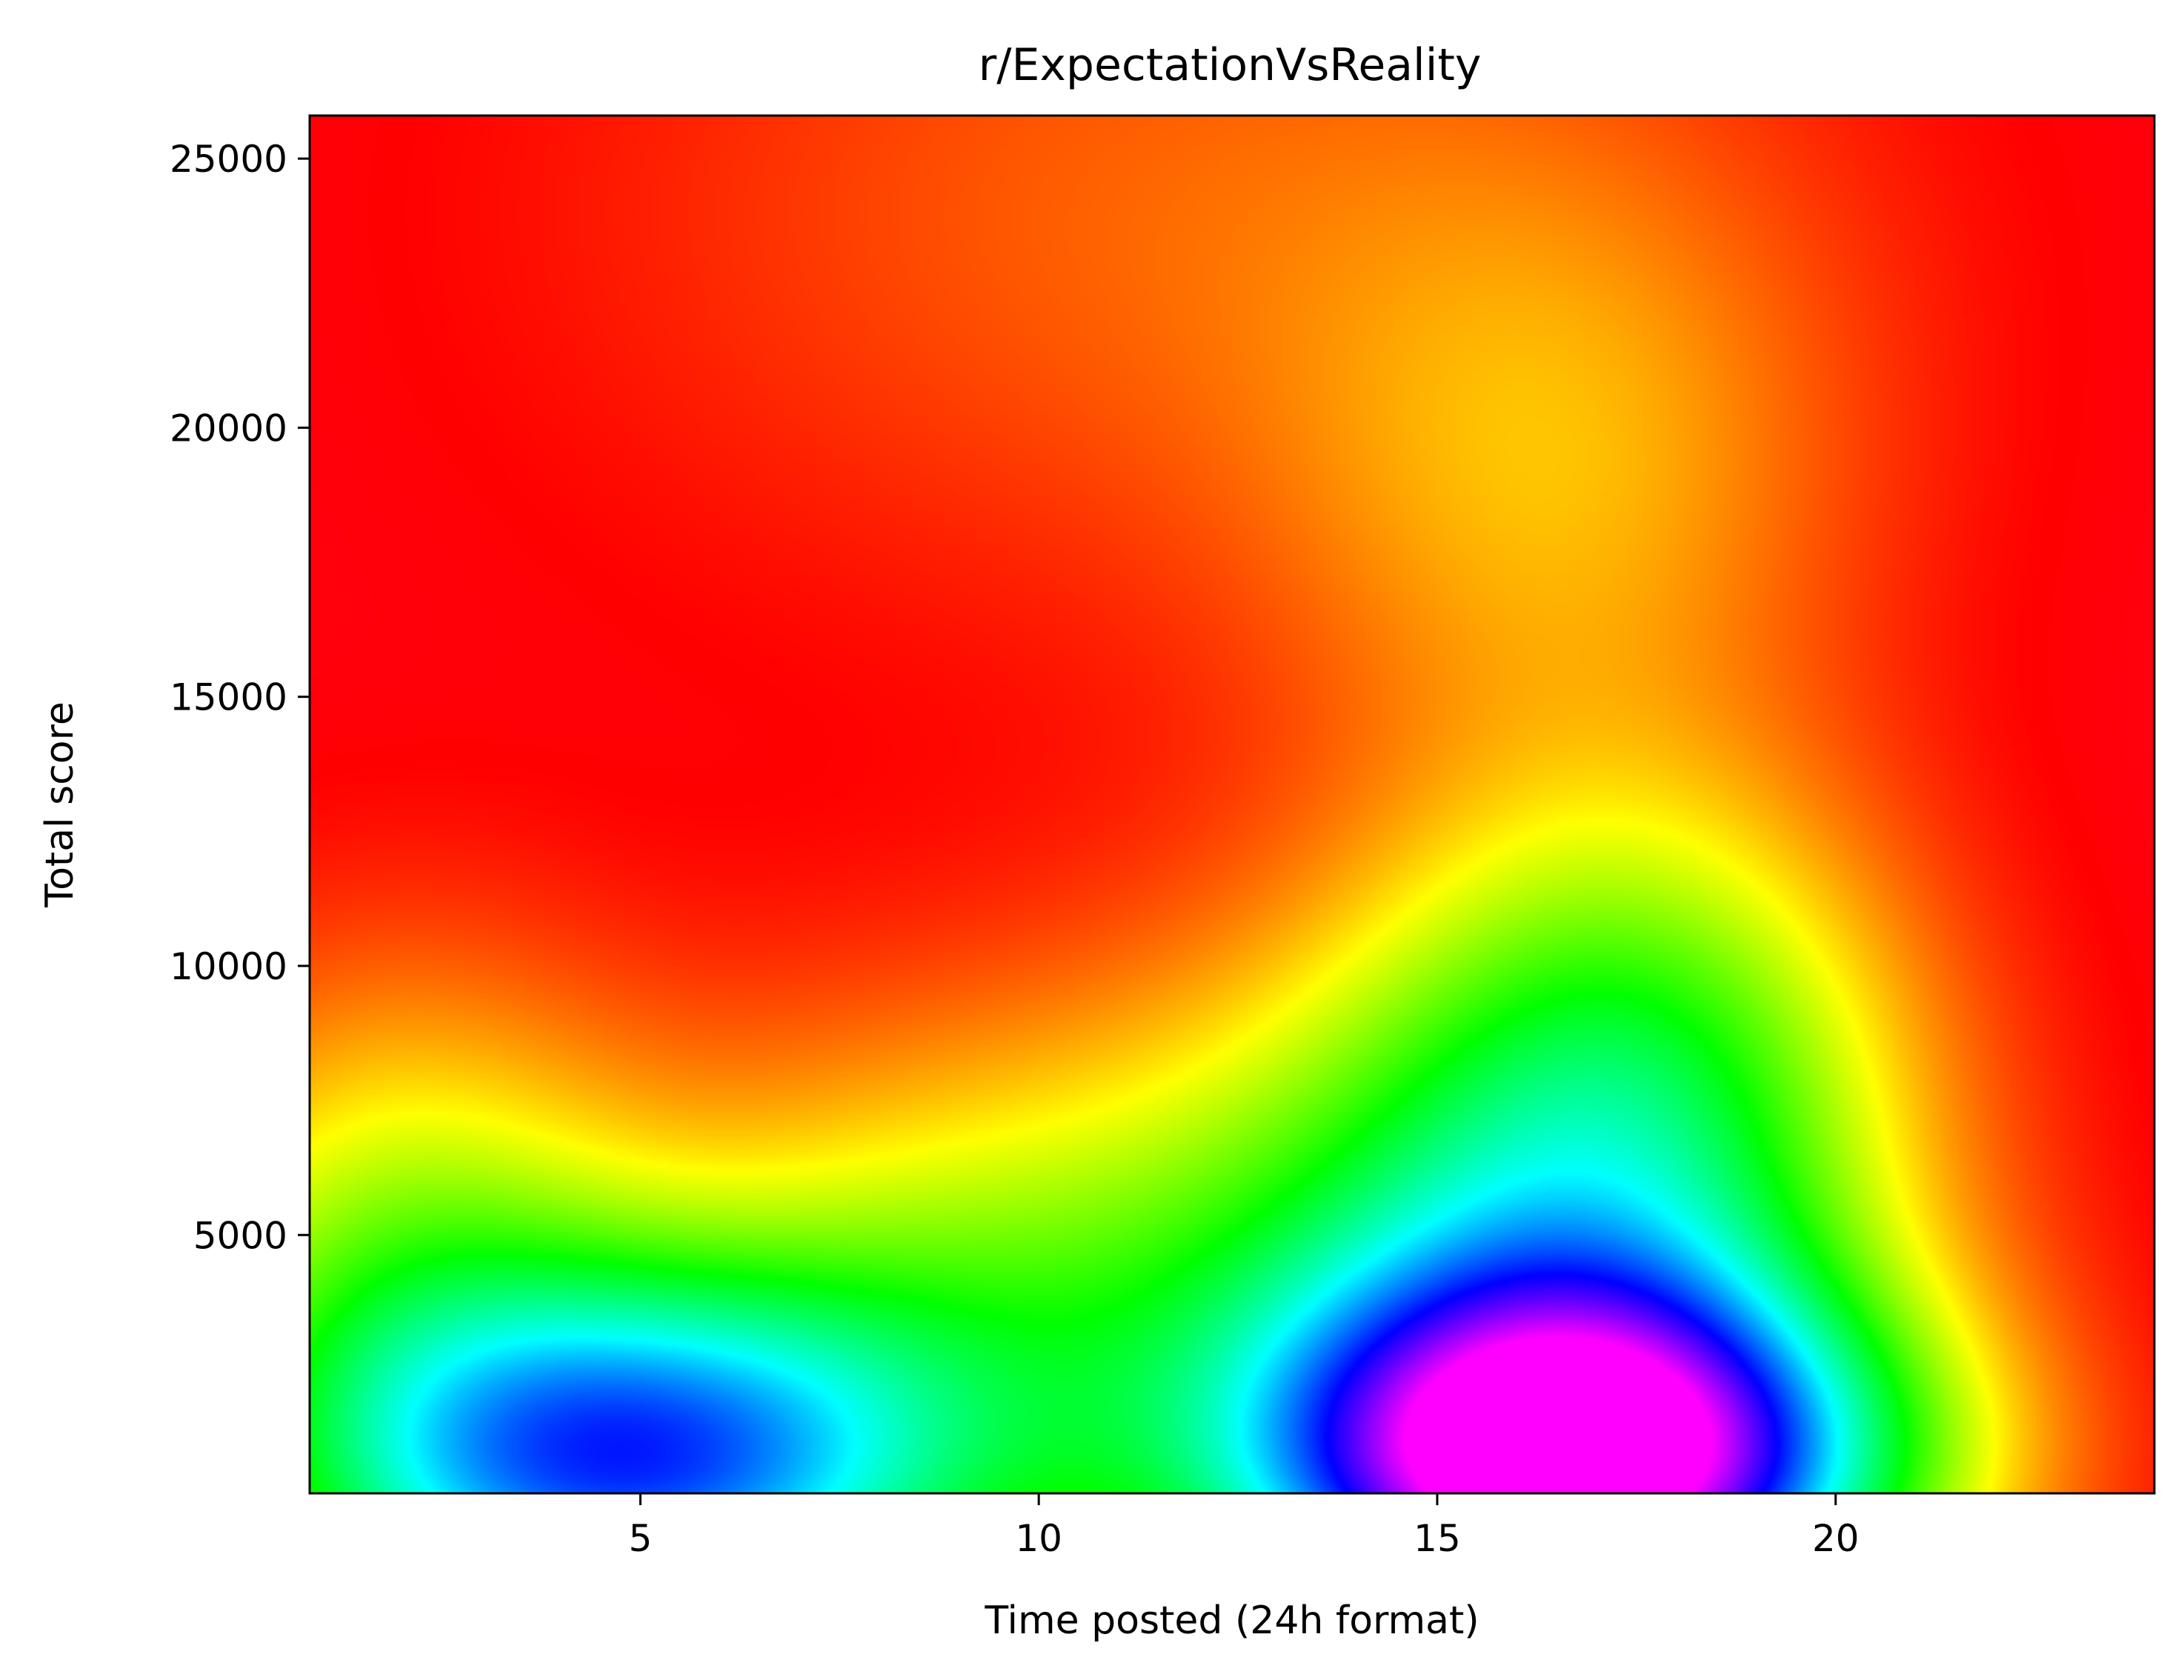 The image size is (2184, 1680). I want to click on x-axis-label: Time posted (24h format), so click(1231, 1621).